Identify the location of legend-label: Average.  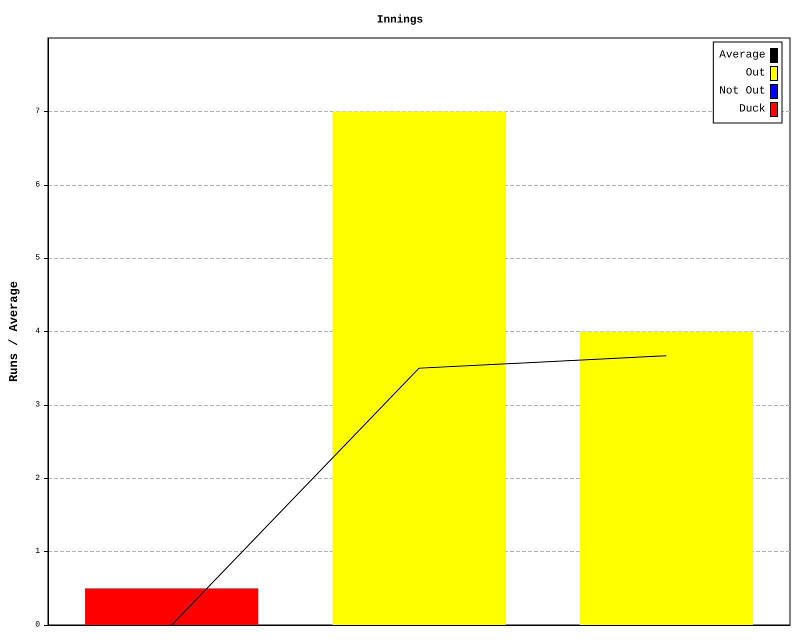
(742, 56).